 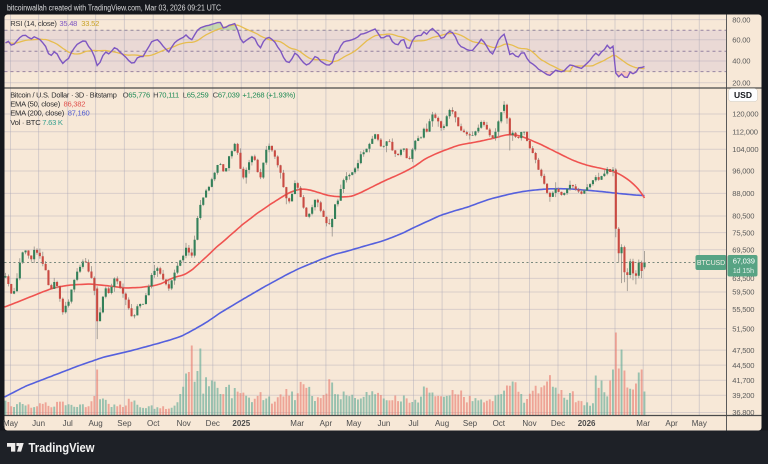 What do you see at coordinates (741, 83) in the screenshot?
I see `svg-text: 20.00` at bounding box center [741, 83].